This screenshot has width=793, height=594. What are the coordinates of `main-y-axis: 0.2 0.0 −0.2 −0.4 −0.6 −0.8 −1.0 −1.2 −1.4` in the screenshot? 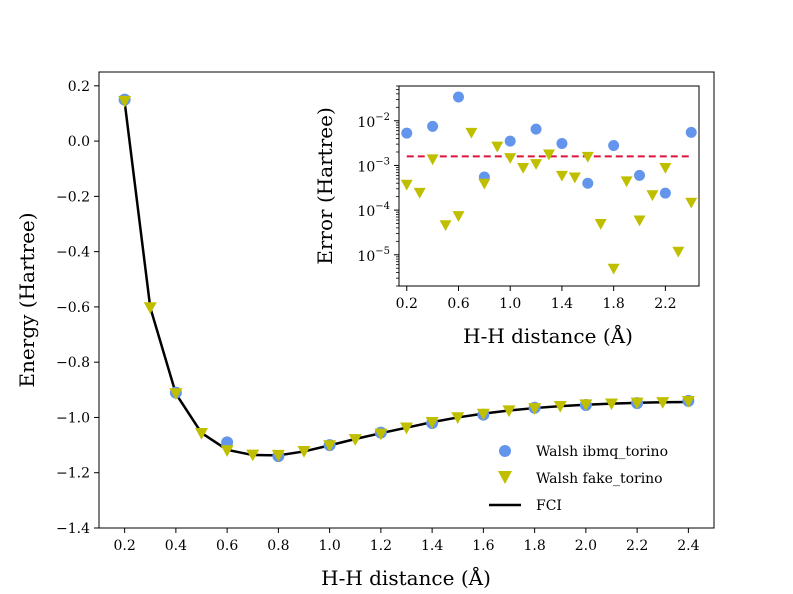 It's located at (77, 308).